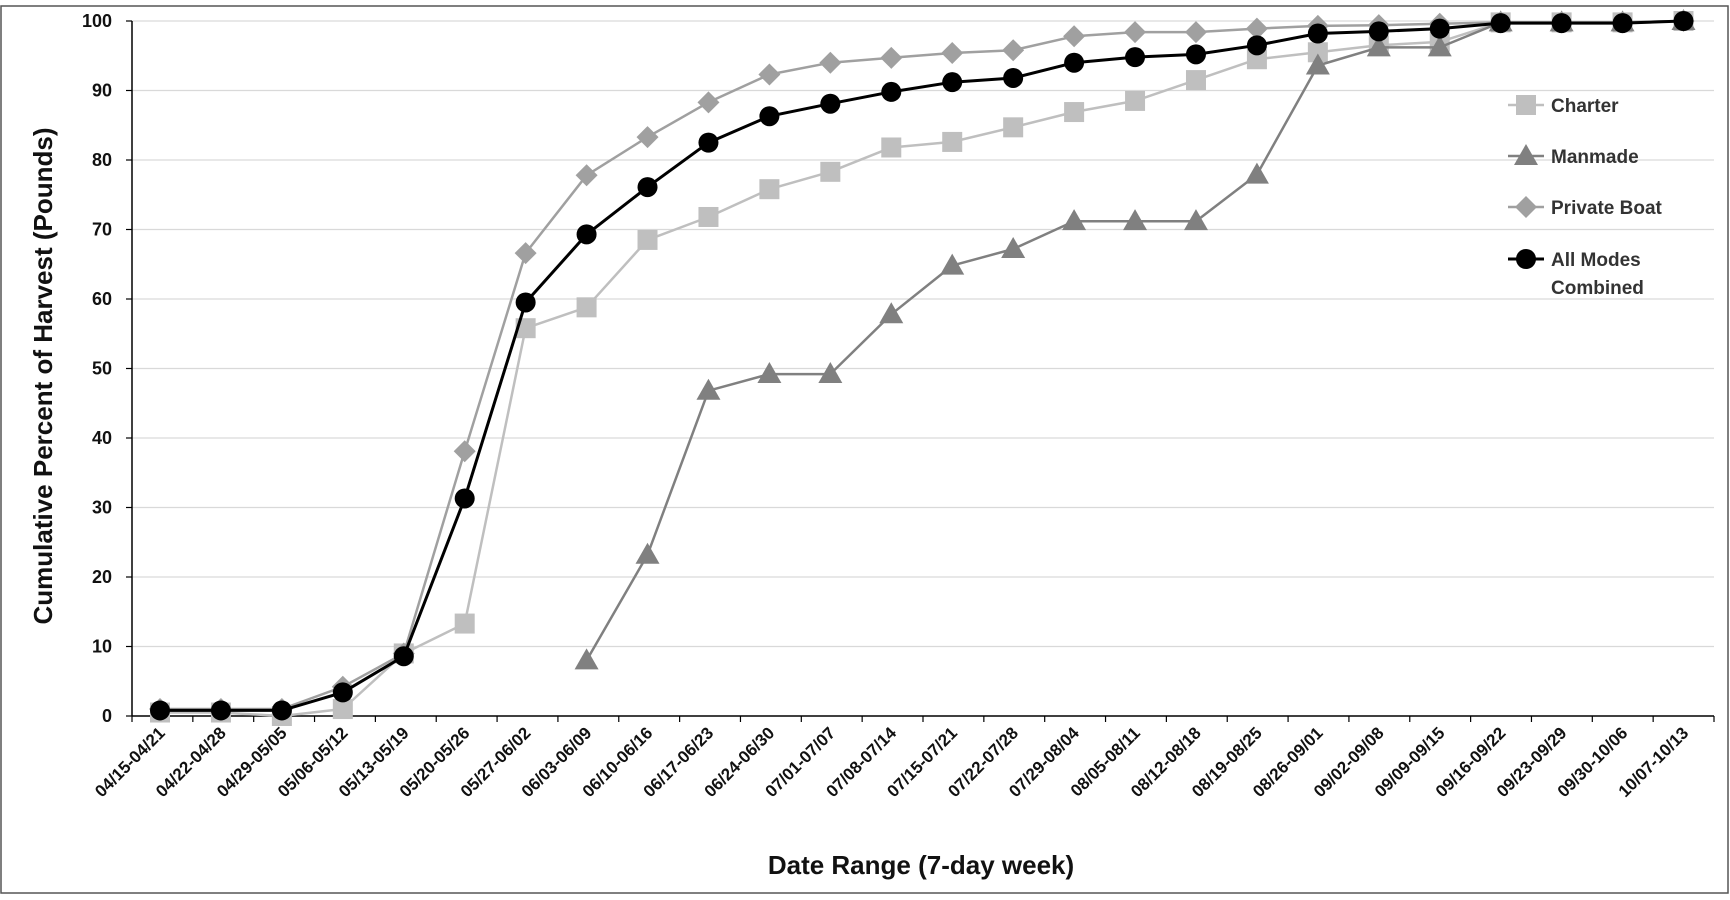  I want to click on legend-item-manmade: Manmade, so click(1573, 156).